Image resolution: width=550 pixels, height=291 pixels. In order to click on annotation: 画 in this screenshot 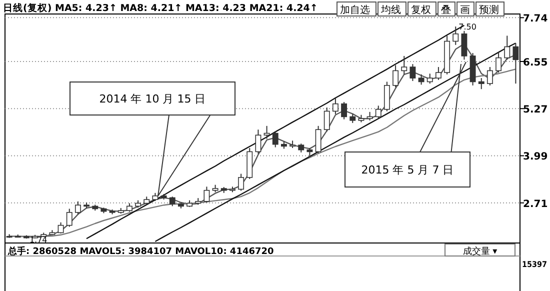, I will do `click(465, 10)`.